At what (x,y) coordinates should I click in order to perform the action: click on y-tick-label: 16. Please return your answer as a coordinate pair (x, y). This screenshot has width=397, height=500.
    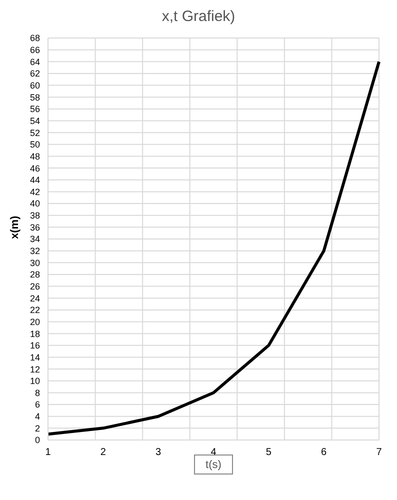
    Looking at the image, I should click on (35, 345).